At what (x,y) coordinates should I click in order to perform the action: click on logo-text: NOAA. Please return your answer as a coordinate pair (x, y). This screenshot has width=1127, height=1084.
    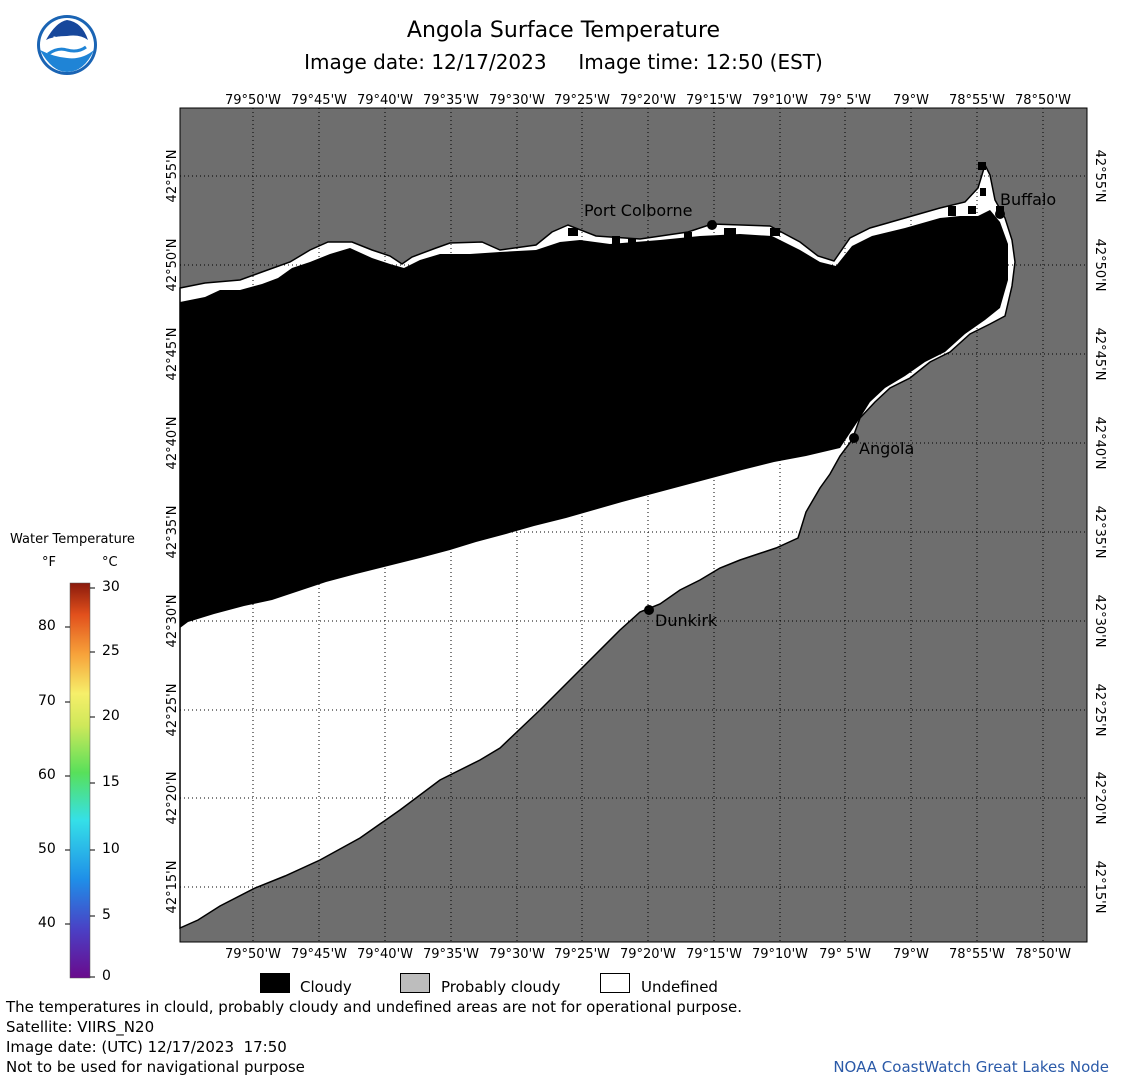
    Looking at the image, I should click on (67, 41).